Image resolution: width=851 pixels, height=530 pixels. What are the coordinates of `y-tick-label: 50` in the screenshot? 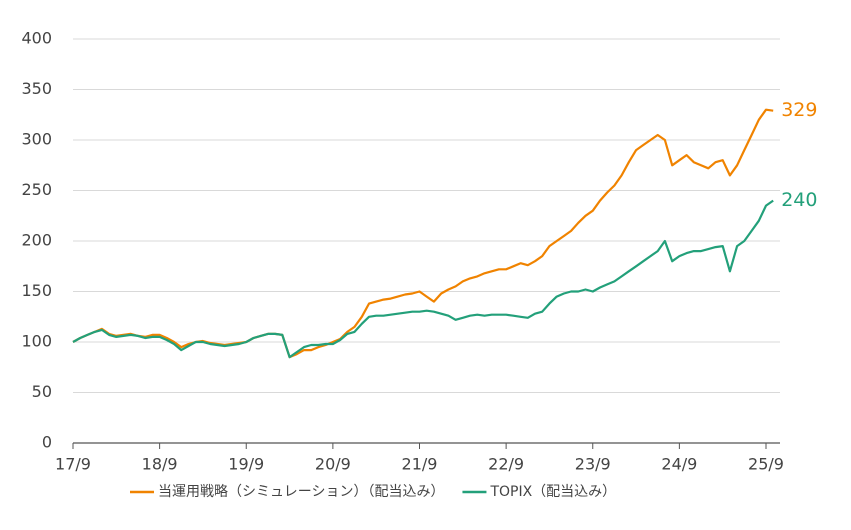 It's located at (42, 391).